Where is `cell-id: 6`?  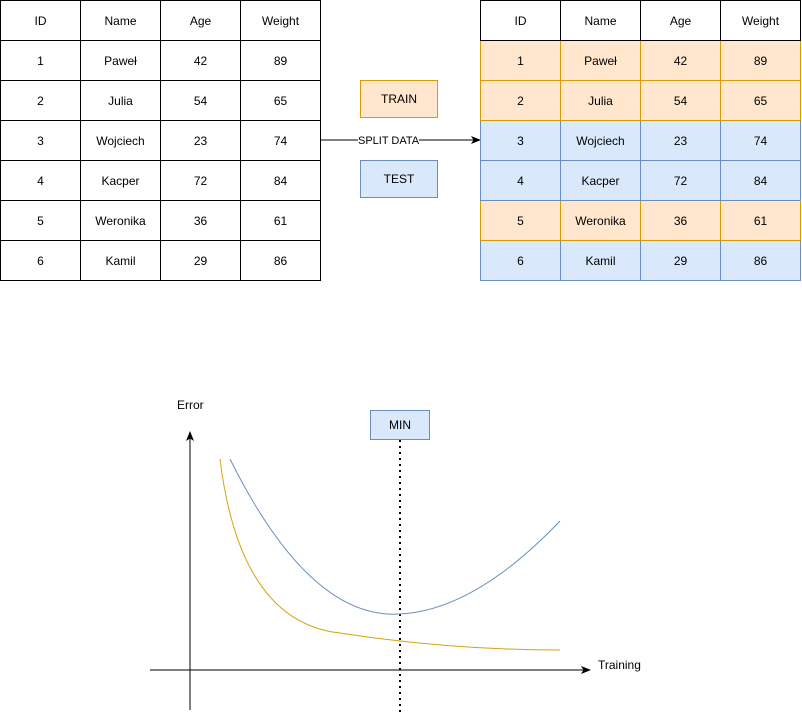 cell-id: 6 is located at coordinates (520, 260).